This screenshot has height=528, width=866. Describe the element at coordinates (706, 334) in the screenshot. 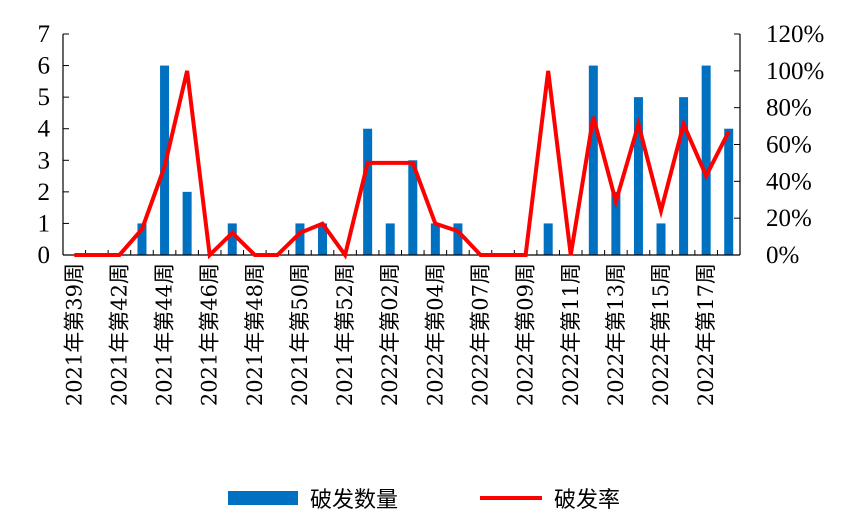

I see `x-tick-label: 2022年第17周` at that location.